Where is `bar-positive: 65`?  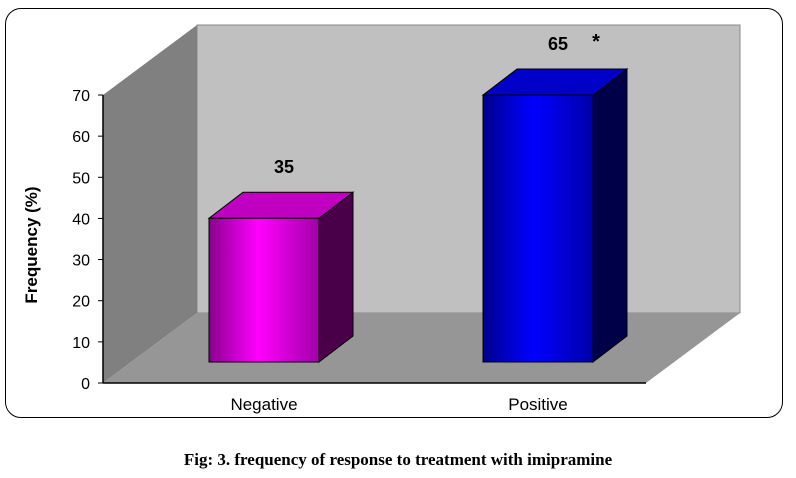 bar-positive: 65 is located at coordinates (555, 199).